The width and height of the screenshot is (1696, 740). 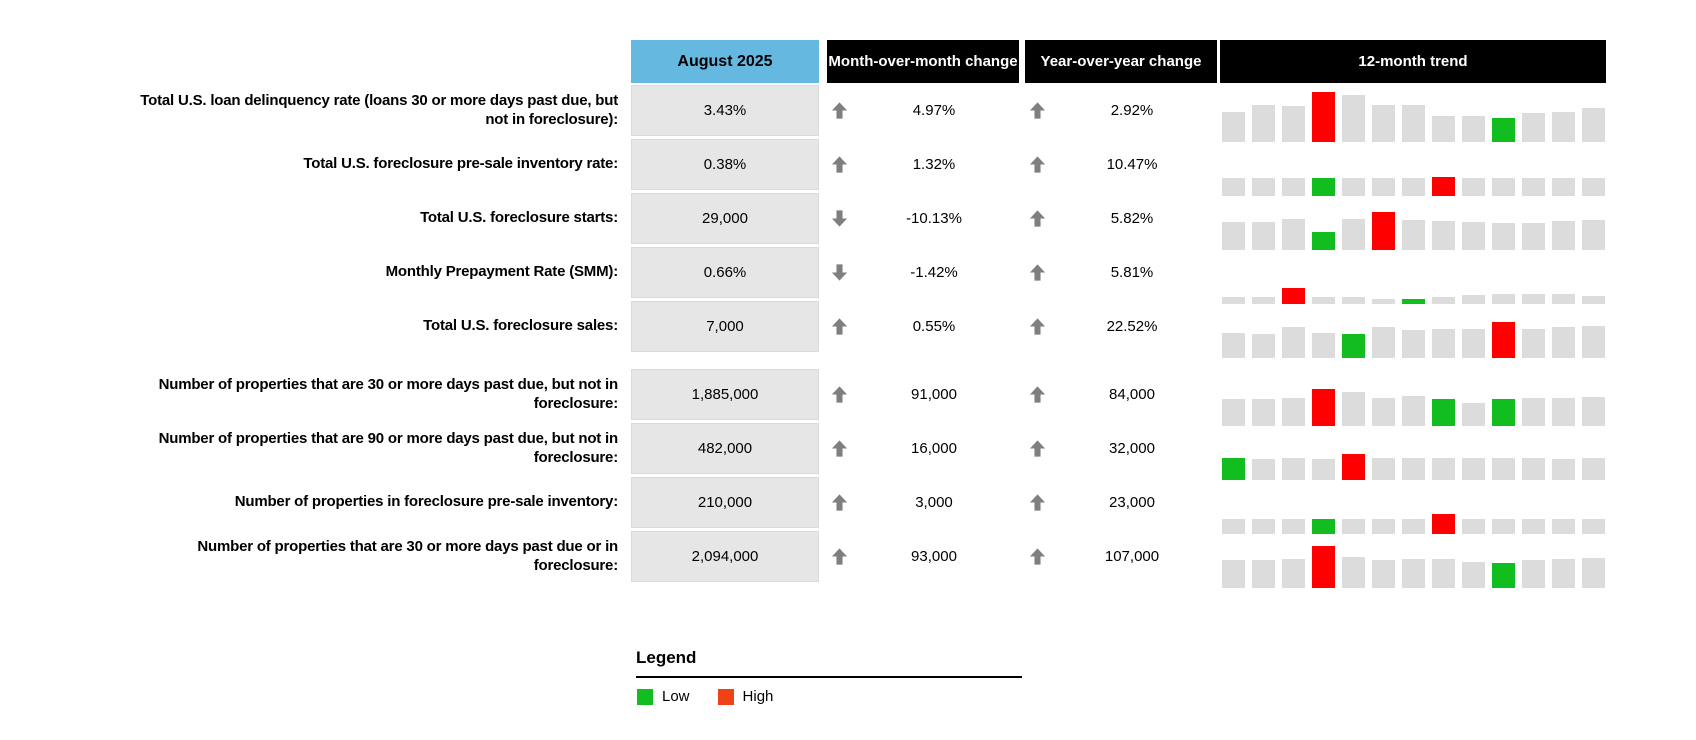 I want to click on legend-items: Low High, so click(x=719, y=696).